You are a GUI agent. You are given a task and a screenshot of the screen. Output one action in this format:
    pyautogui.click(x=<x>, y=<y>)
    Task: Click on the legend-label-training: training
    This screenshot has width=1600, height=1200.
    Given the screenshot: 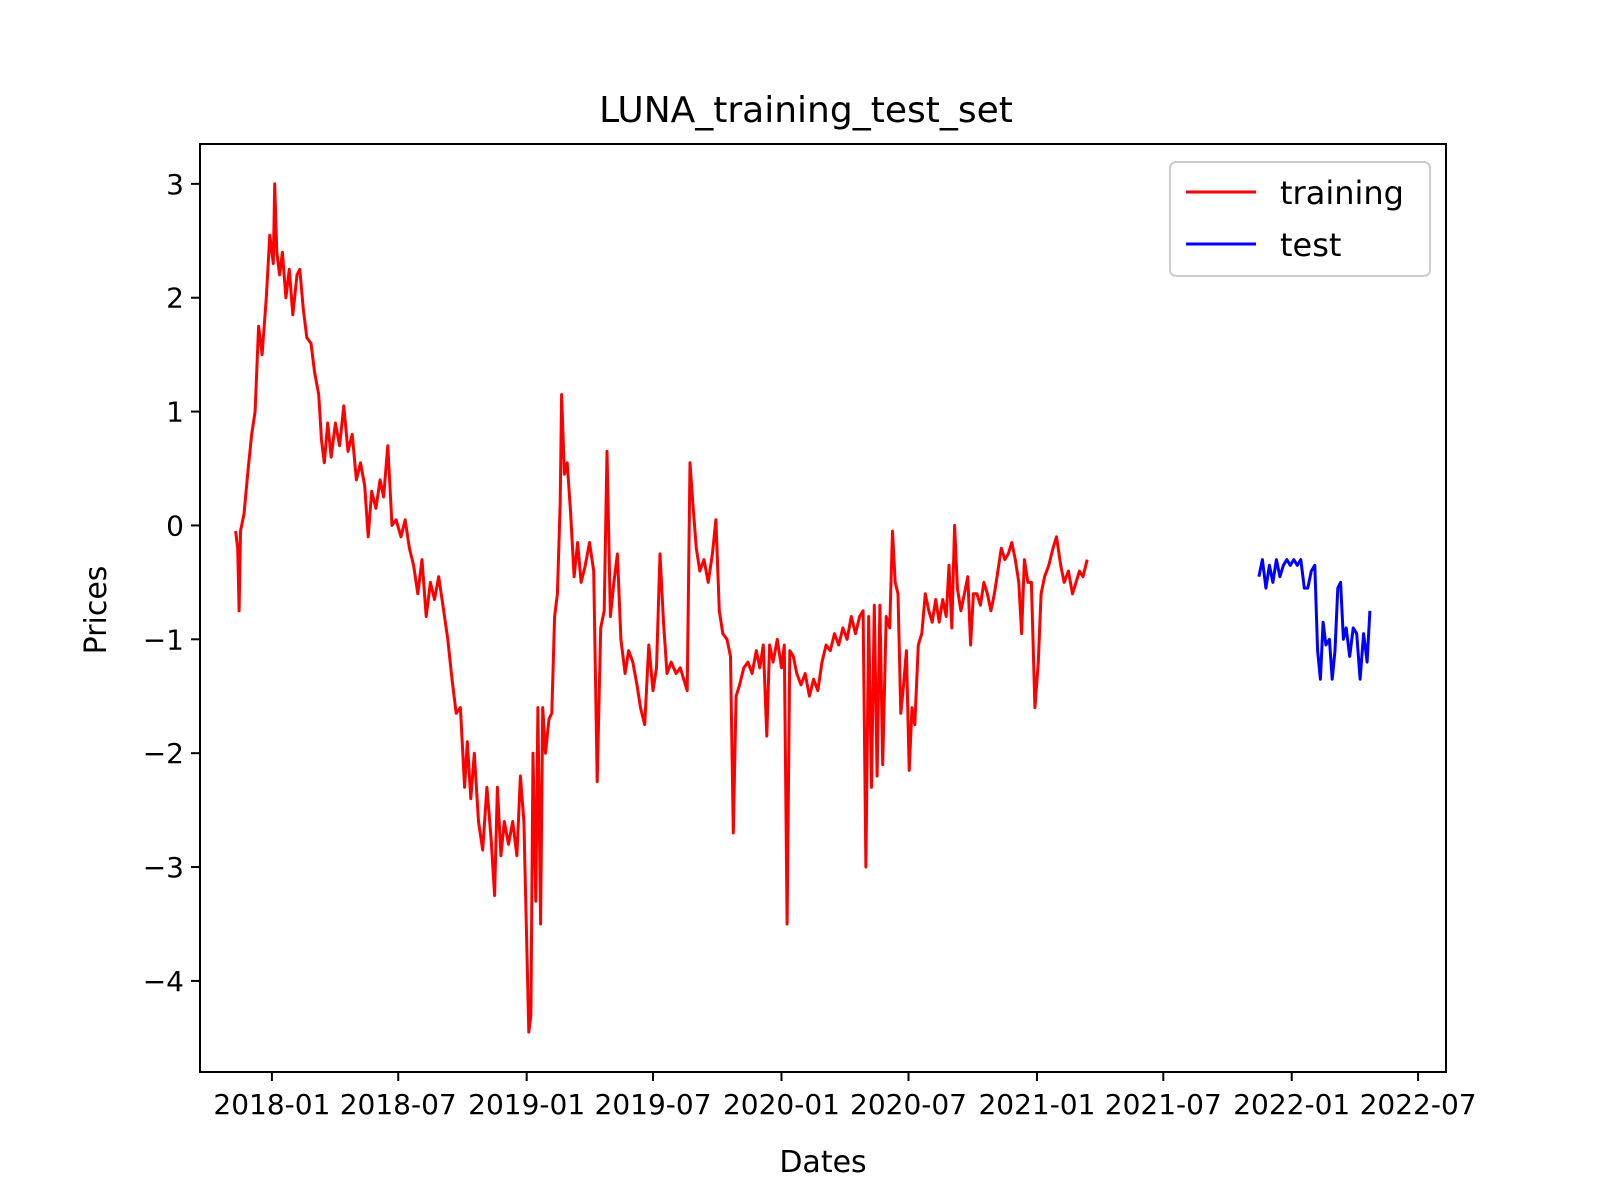 What is the action you would take?
    pyautogui.click(x=1342, y=193)
    